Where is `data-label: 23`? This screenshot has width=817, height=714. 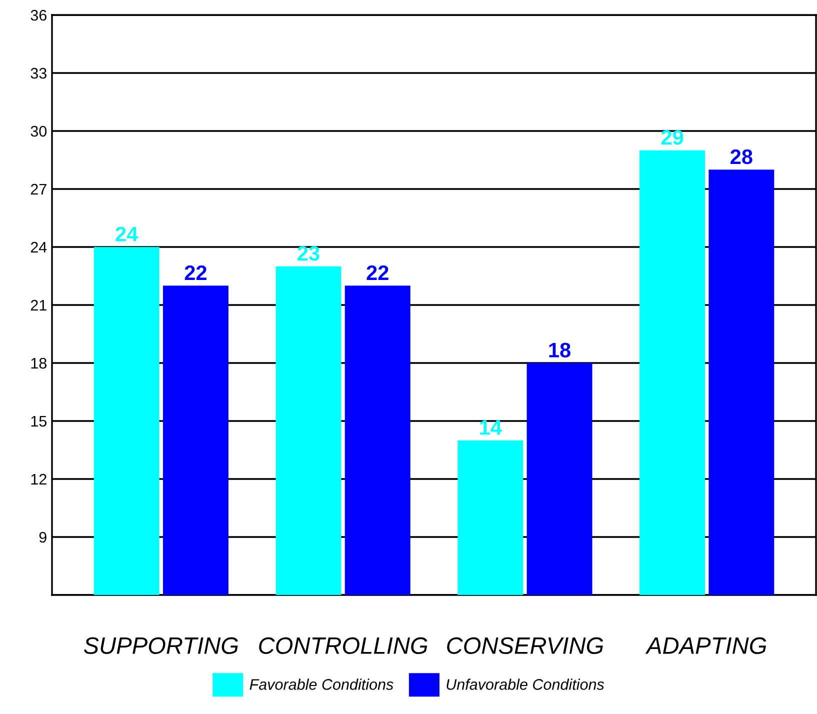
data-label: 23 is located at coordinates (309, 253).